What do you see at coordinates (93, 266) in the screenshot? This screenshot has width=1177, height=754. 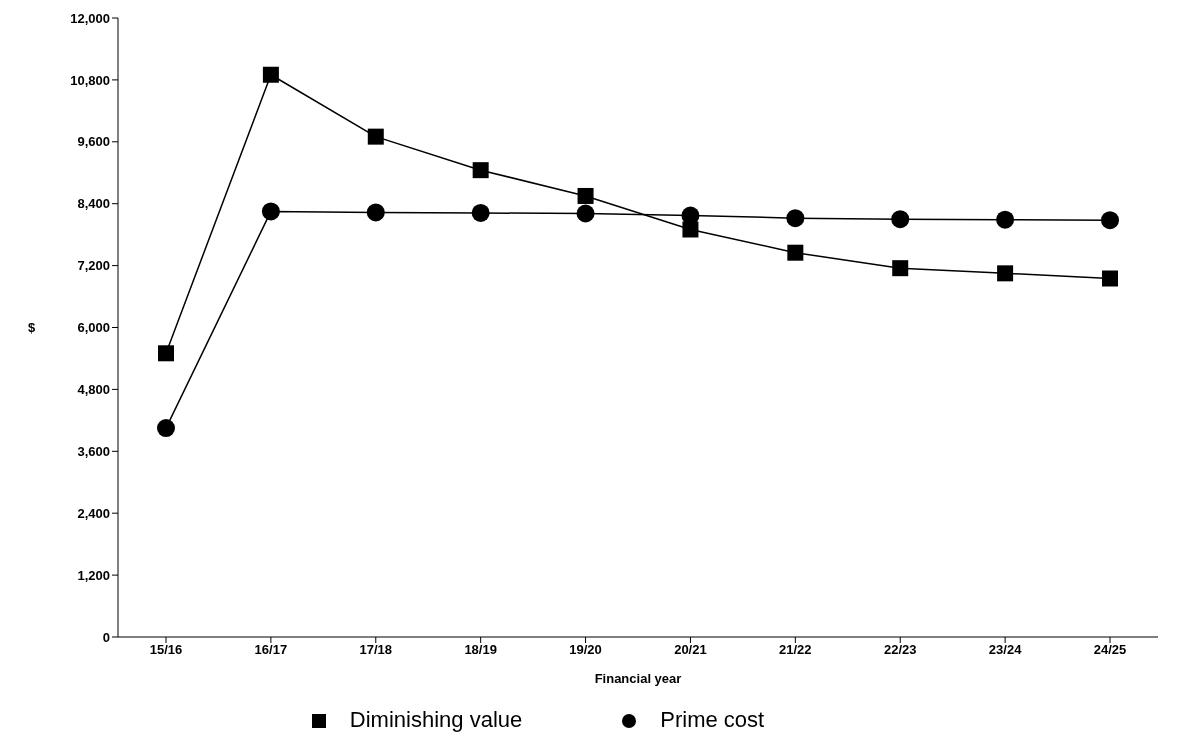 I see `y-tick-label: 7,200` at bounding box center [93, 266].